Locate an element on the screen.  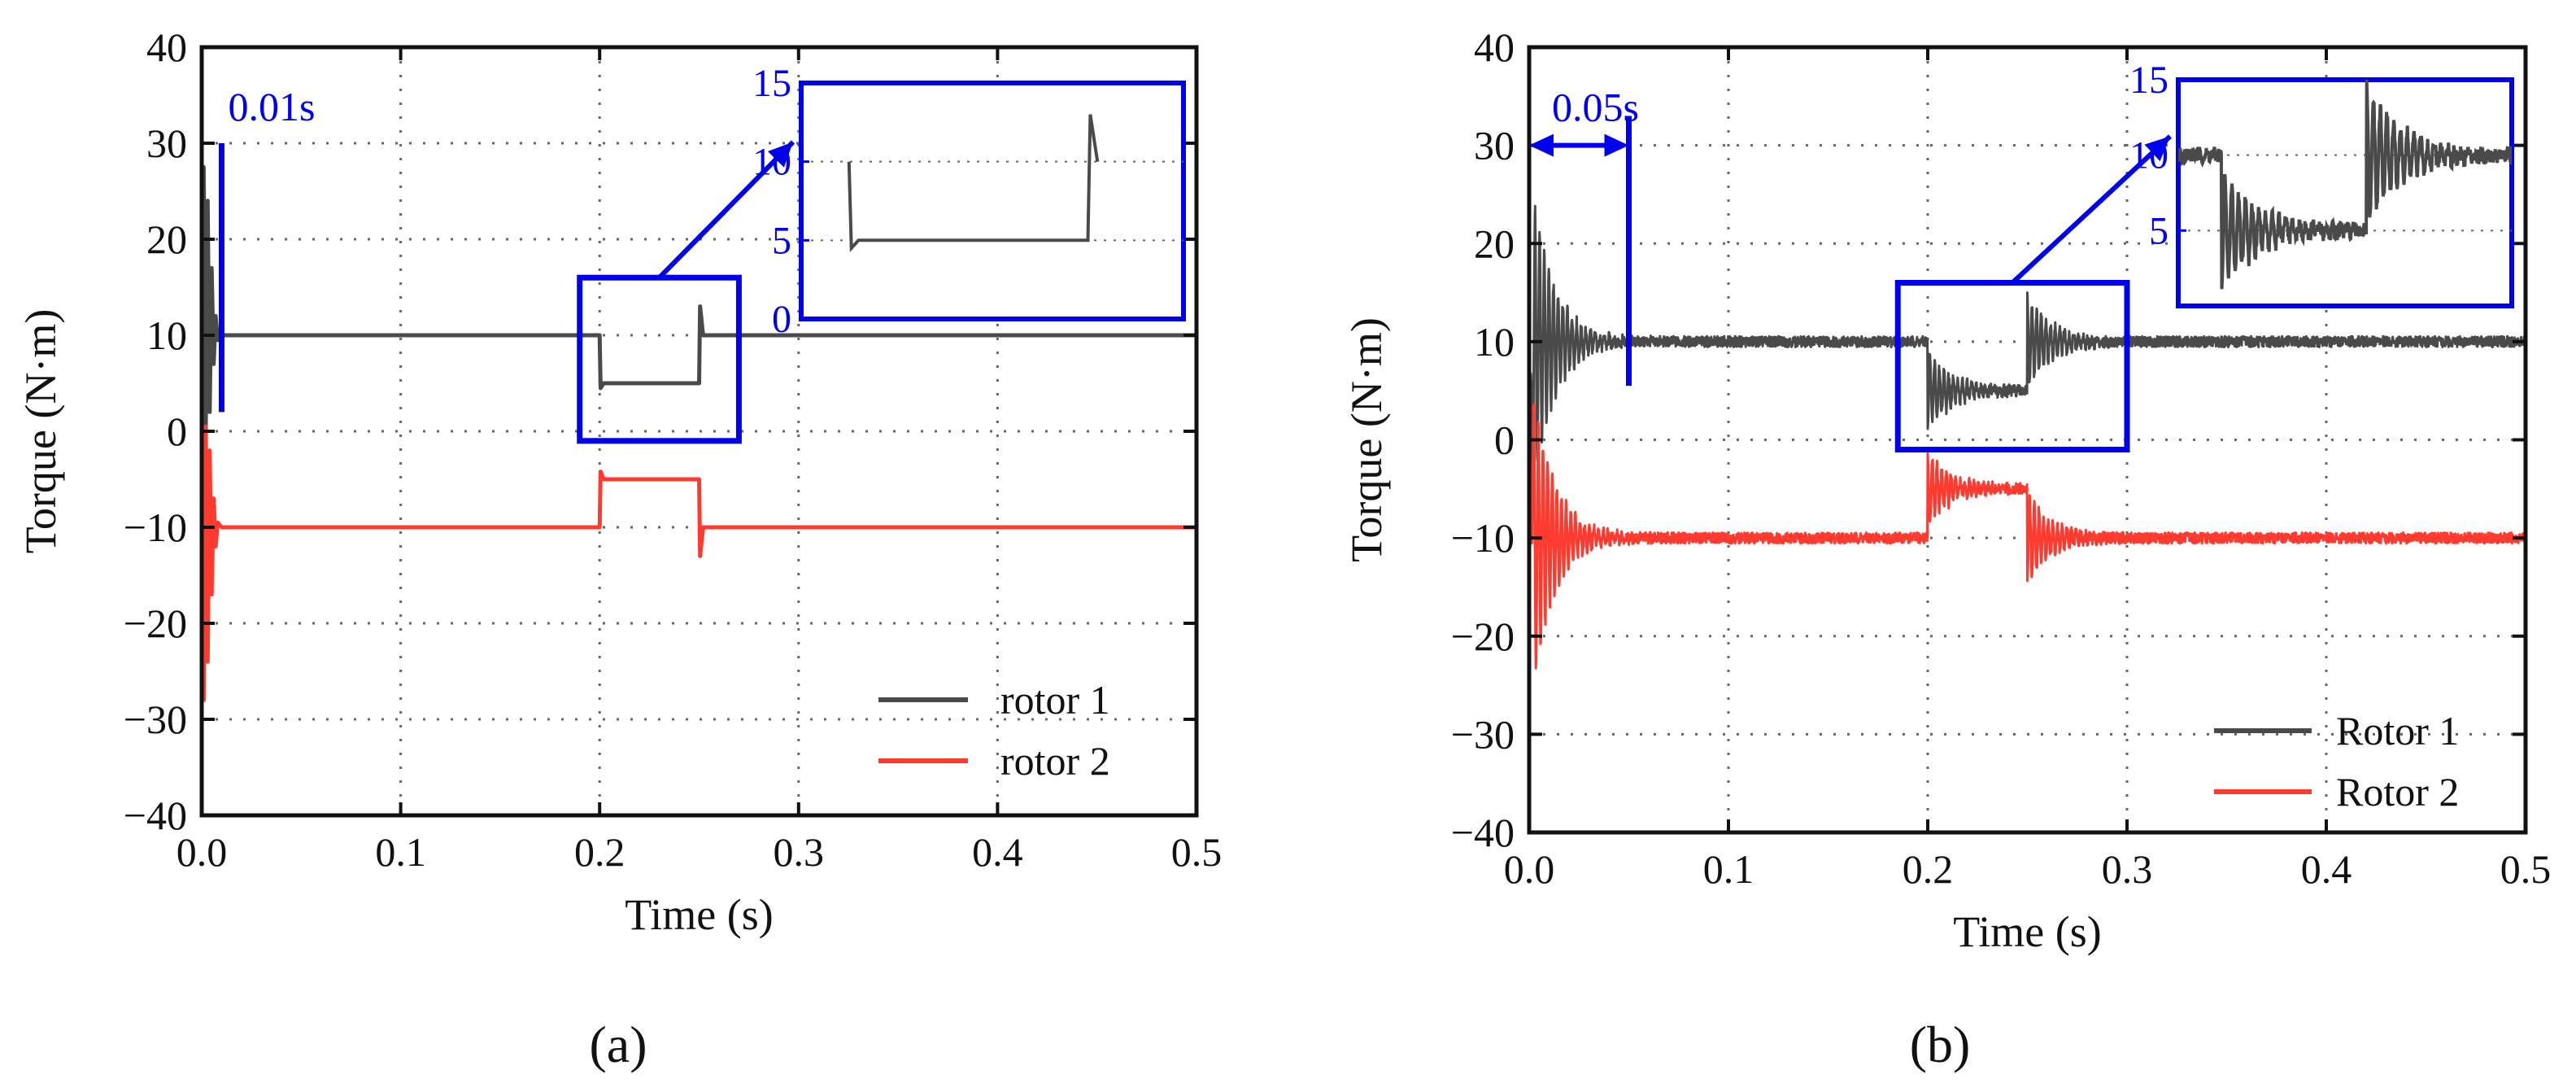
inset-frame is located at coordinates (992, 201).